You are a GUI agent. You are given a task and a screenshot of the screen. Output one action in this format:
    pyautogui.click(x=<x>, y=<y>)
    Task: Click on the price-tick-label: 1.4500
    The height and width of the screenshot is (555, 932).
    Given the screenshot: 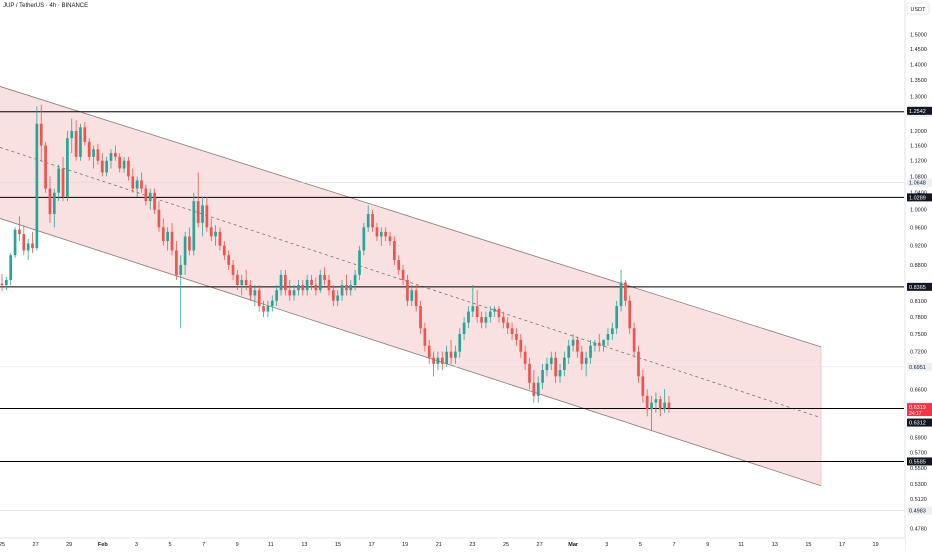 What is the action you would take?
    pyautogui.click(x=918, y=50)
    